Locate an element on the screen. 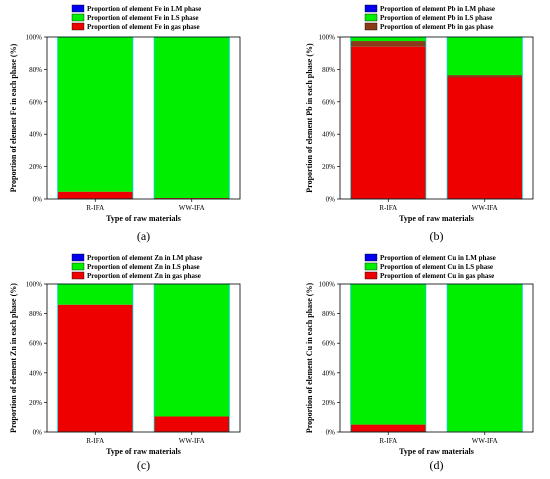 The image size is (550, 479). legend-label: Proportion of element Cu in LM phase is located at coordinates (438, 258).